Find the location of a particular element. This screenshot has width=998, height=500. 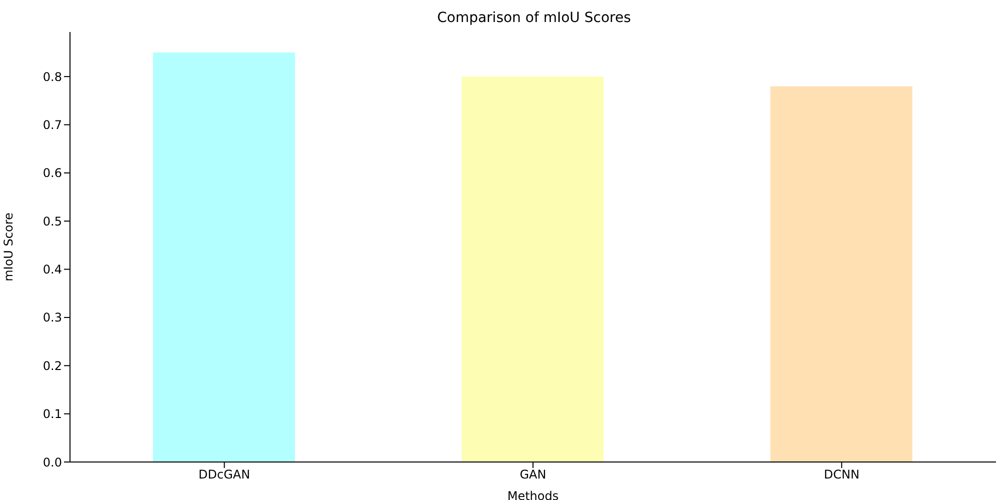

chart-title: Comparison of mIoU Scores is located at coordinates (534, 18).